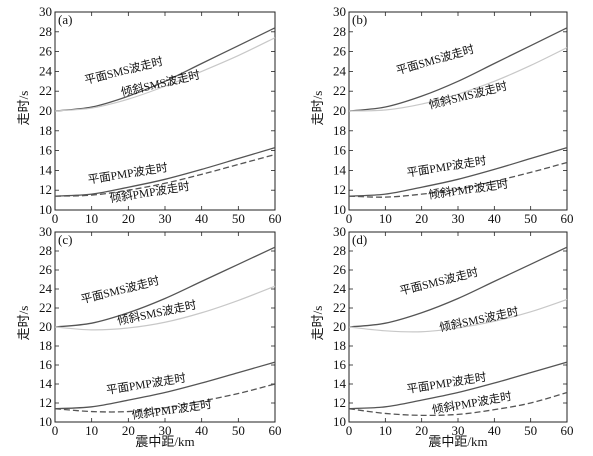 The image size is (593, 456). Describe the element at coordinates (457, 441) in the screenshot. I see `x-axis-label-right: 震中距/km` at that location.